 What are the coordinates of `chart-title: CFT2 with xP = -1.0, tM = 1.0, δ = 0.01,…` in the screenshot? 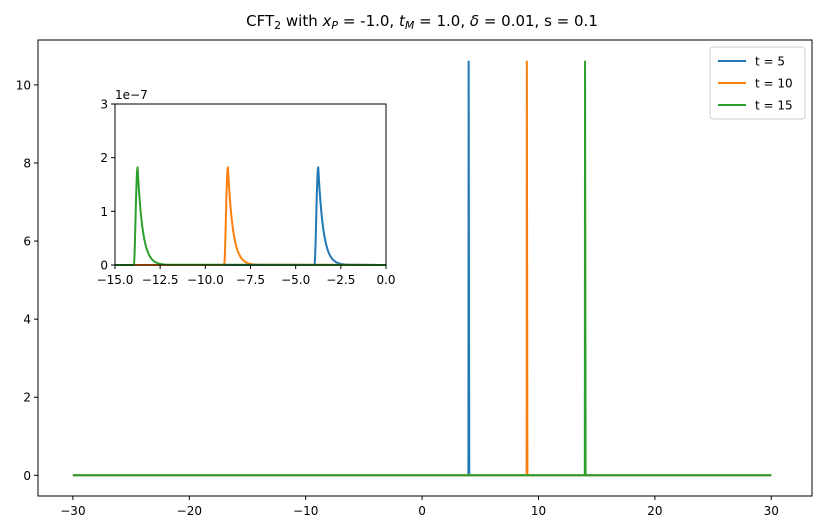 It's located at (422, 22).